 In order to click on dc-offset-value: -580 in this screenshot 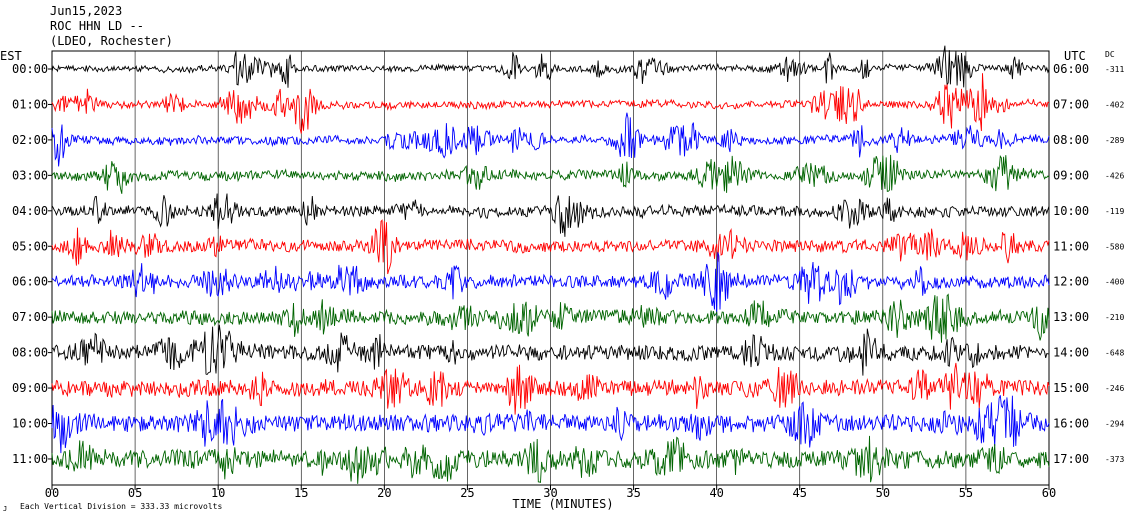, I will do `click(1114, 246)`.